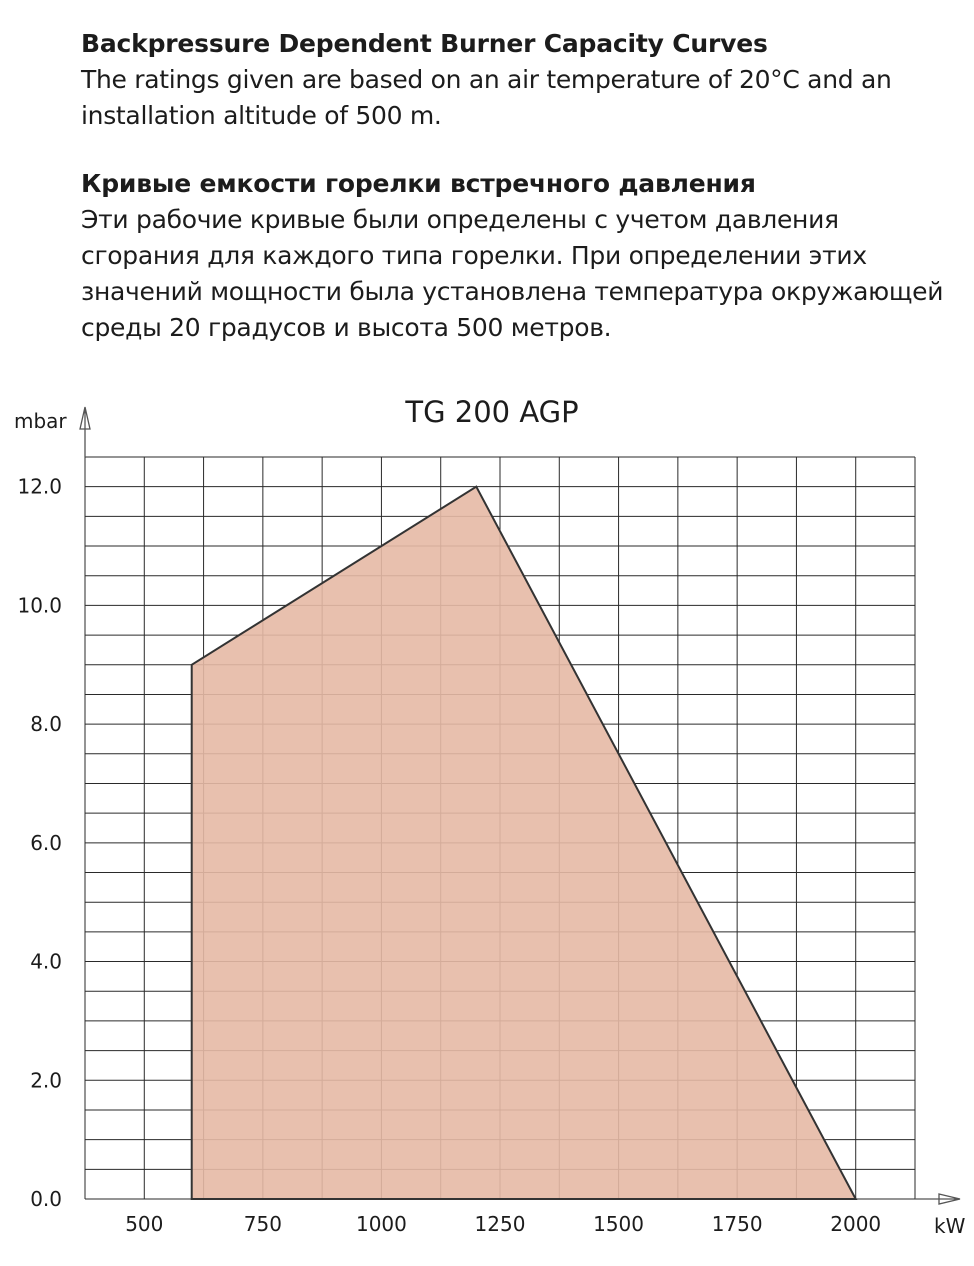  Describe the element at coordinates (950, 1226) in the screenshot. I see `x-axis-label: kW` at that location.